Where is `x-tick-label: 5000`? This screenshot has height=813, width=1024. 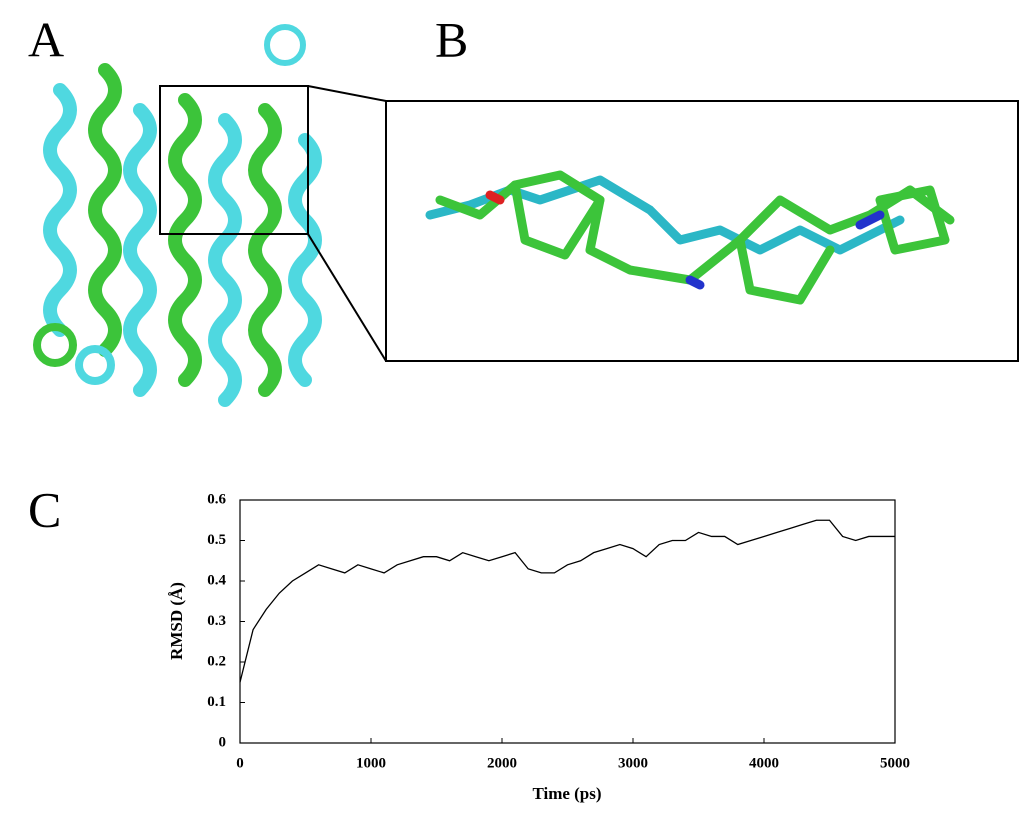 x-tick-label: 5000 is located at coordinates (895, 763).